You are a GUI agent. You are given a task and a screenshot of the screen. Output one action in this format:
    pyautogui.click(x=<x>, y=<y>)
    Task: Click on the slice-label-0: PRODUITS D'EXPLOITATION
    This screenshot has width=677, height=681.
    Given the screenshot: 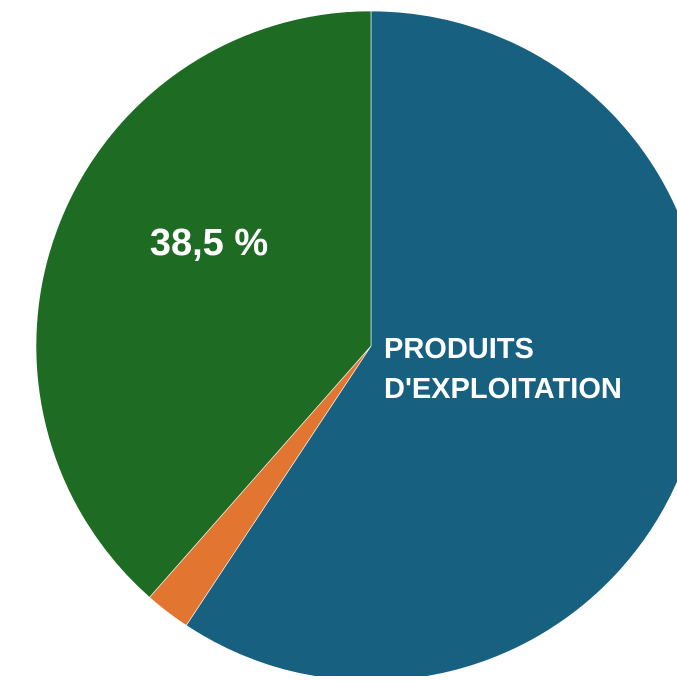 What is the action you would take?
    pyautogui.click(x=503, y=369)
    